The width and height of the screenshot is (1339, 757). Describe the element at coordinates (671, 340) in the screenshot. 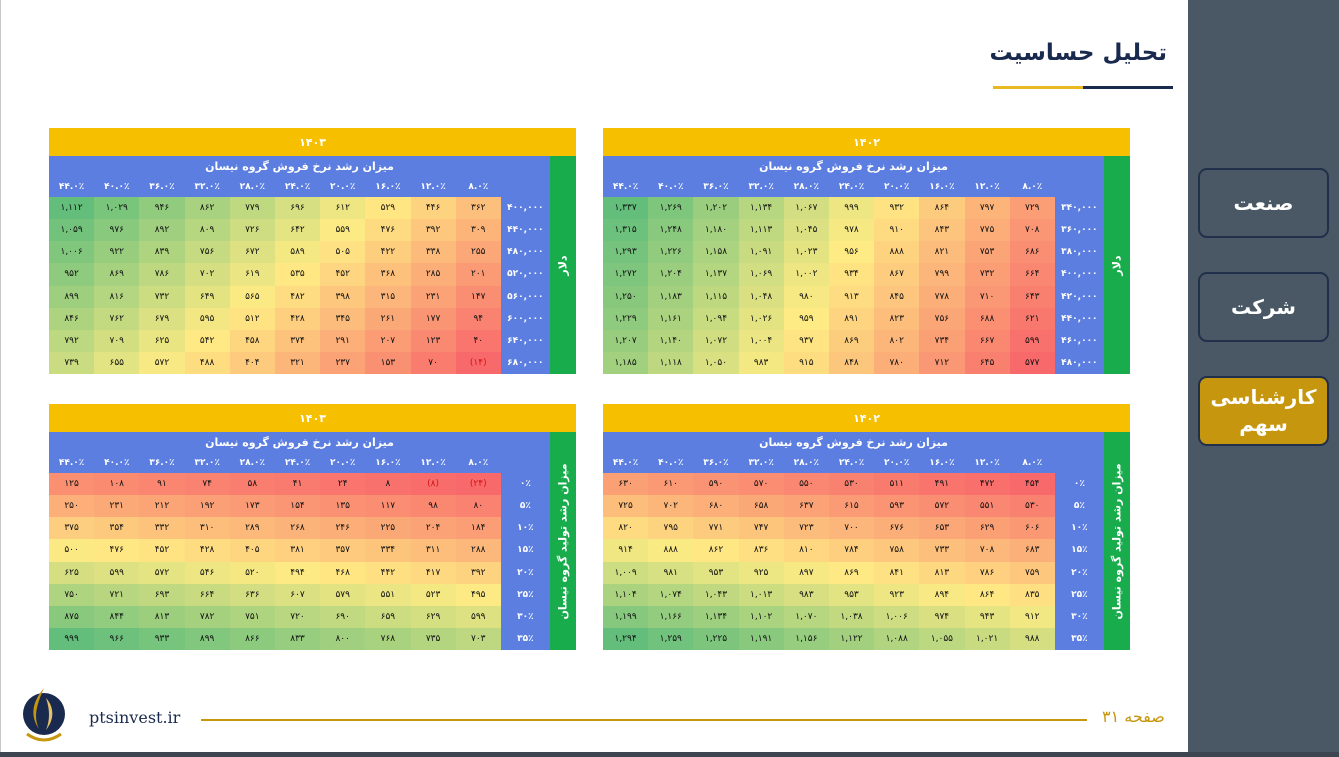

I see `table-cell: ۱,۱۴۰` at that location.